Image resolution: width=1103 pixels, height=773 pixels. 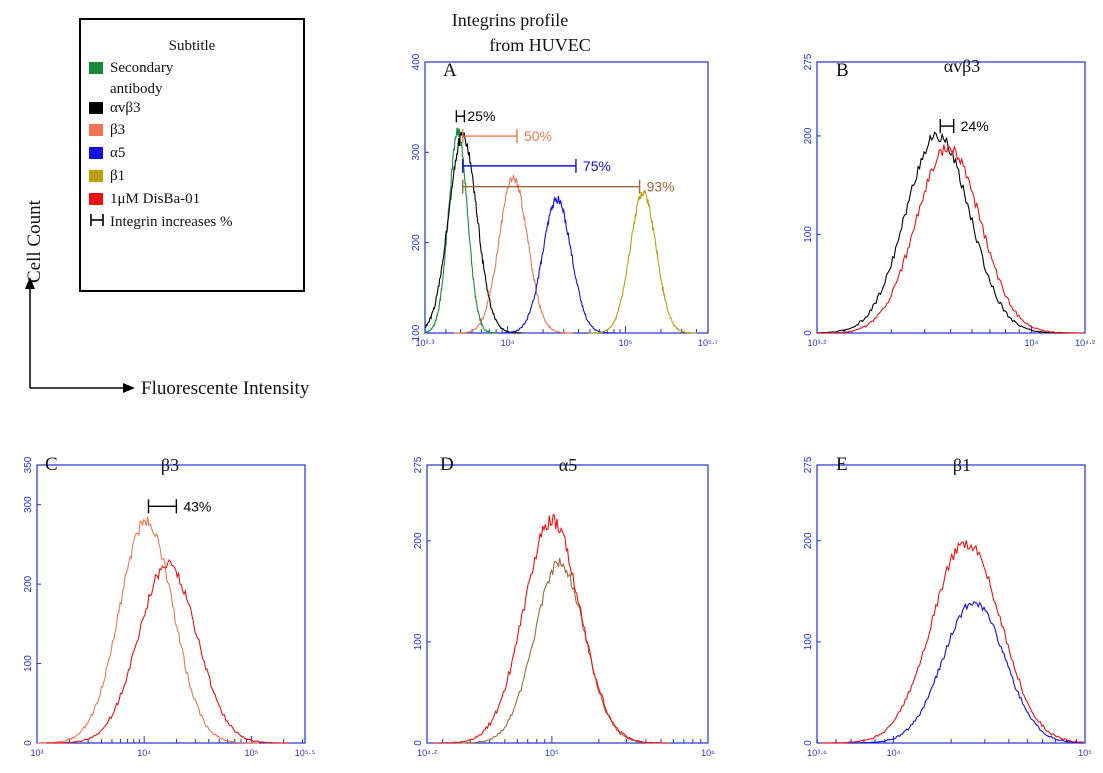 I want to click on x-tick-label: 10⁵·⁵, so click(x=305, y=753).